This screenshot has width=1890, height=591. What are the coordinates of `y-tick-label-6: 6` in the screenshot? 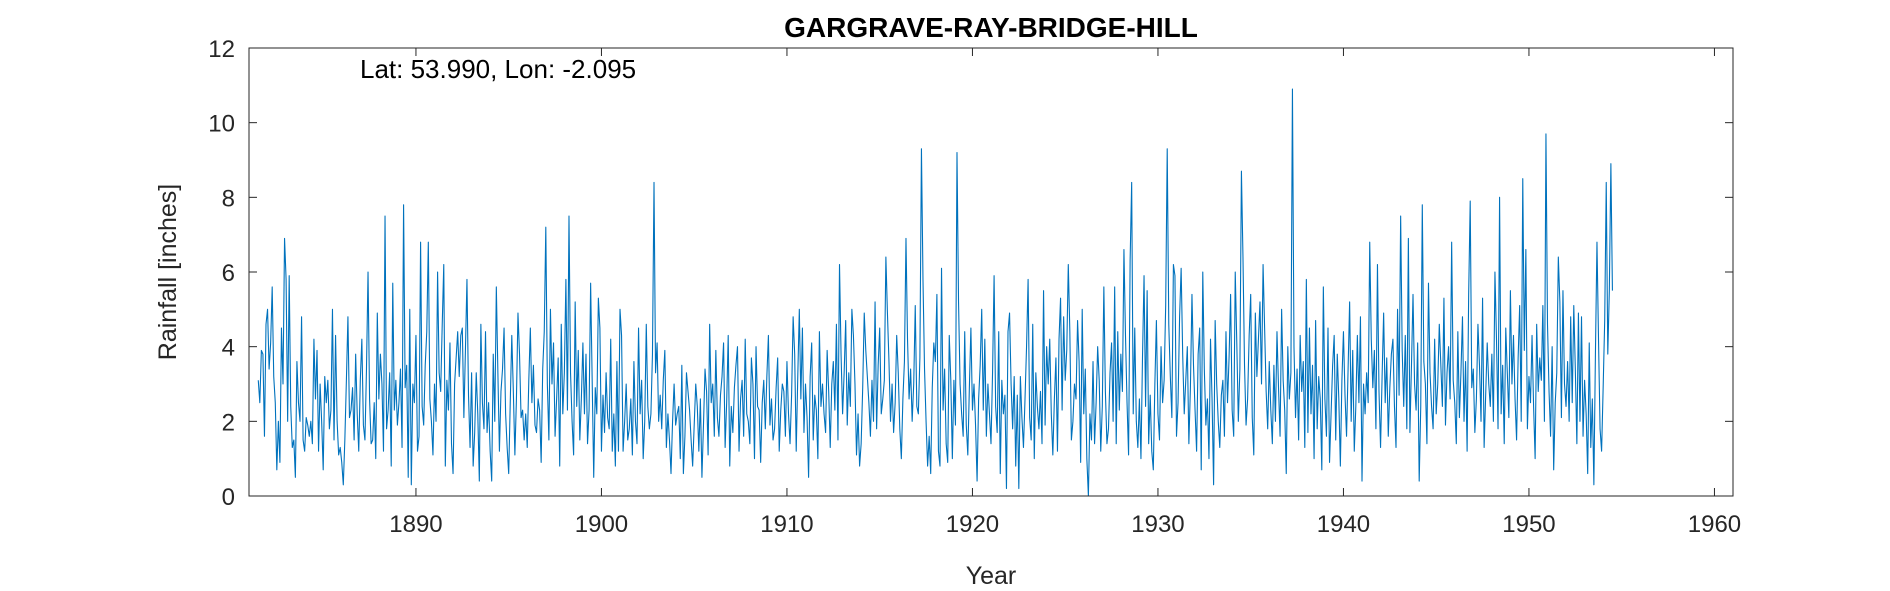 It's located at (228, 273).